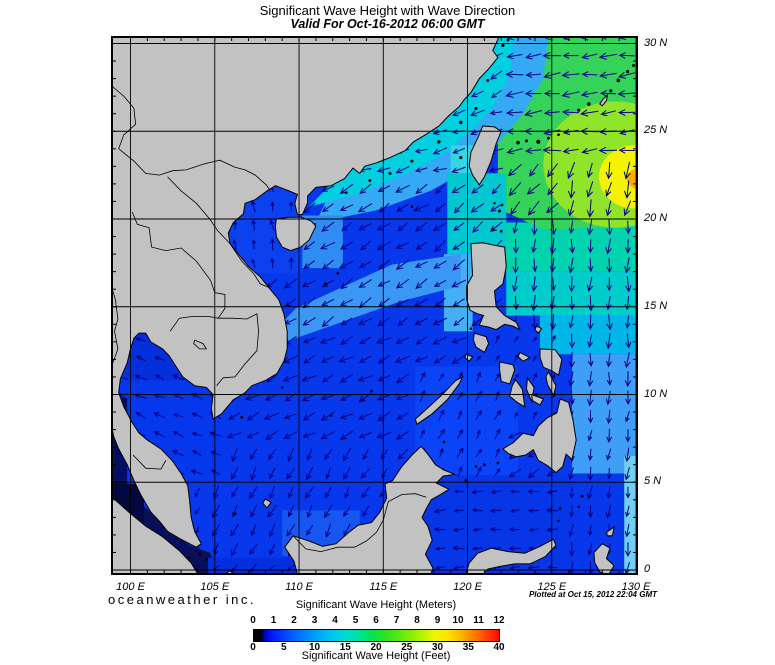 This screenshot has height=665, width=775. I want to click on x-axis-label-105: 105 E, so click(215, 587).